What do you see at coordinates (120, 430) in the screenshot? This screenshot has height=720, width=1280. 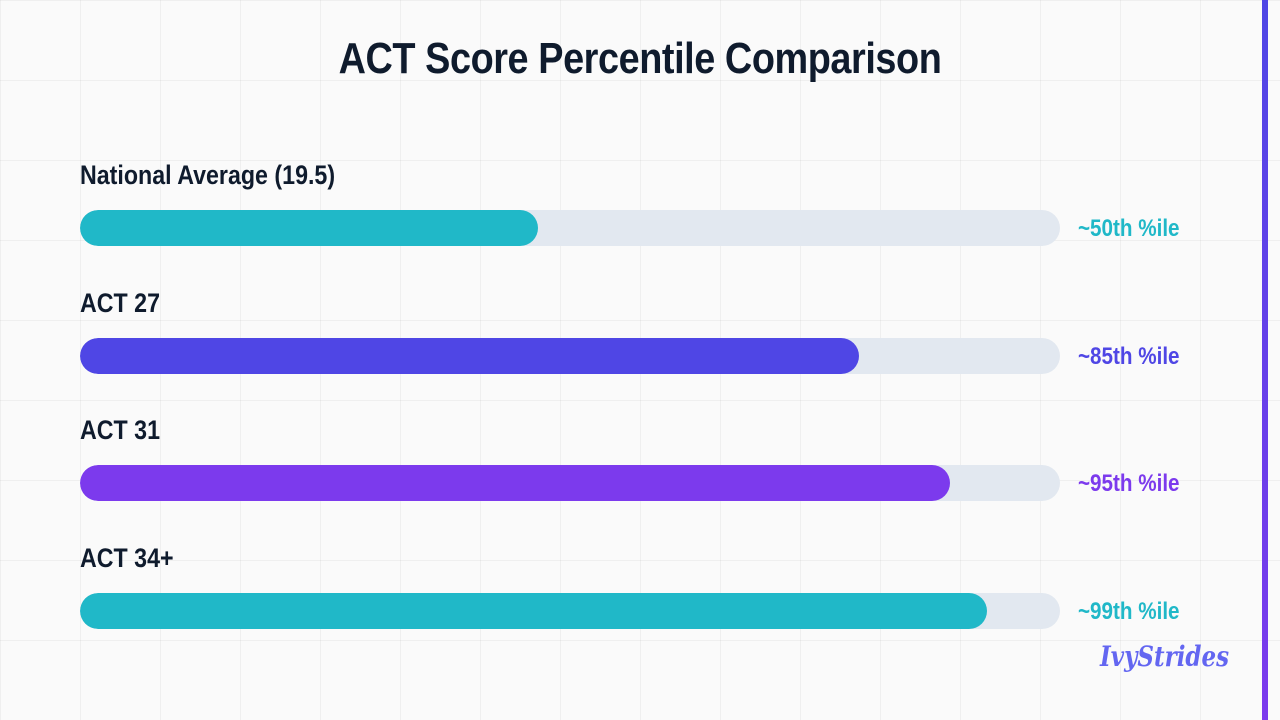 I see `category-label: ACT 31` at bounding box center [120, 430].